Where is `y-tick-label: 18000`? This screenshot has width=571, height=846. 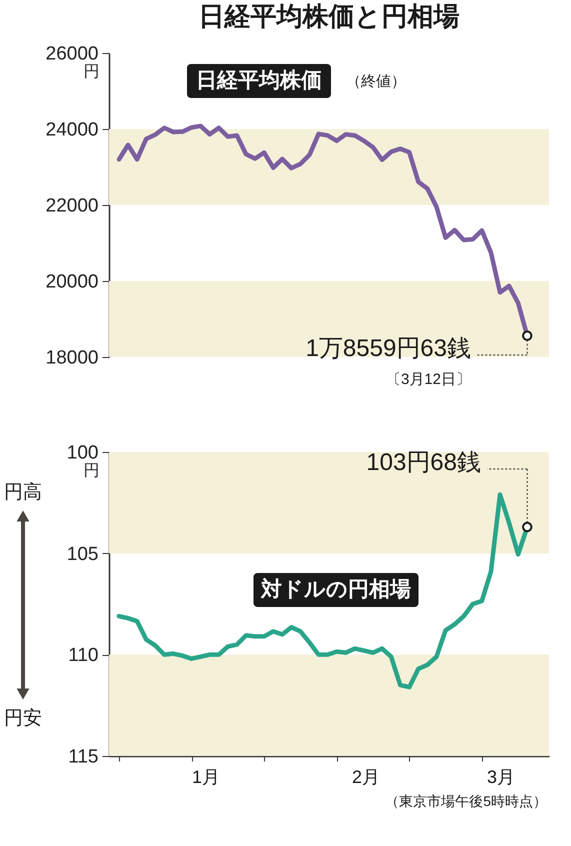 y-tick-label: 18000 is located at coordinates (72, 358).